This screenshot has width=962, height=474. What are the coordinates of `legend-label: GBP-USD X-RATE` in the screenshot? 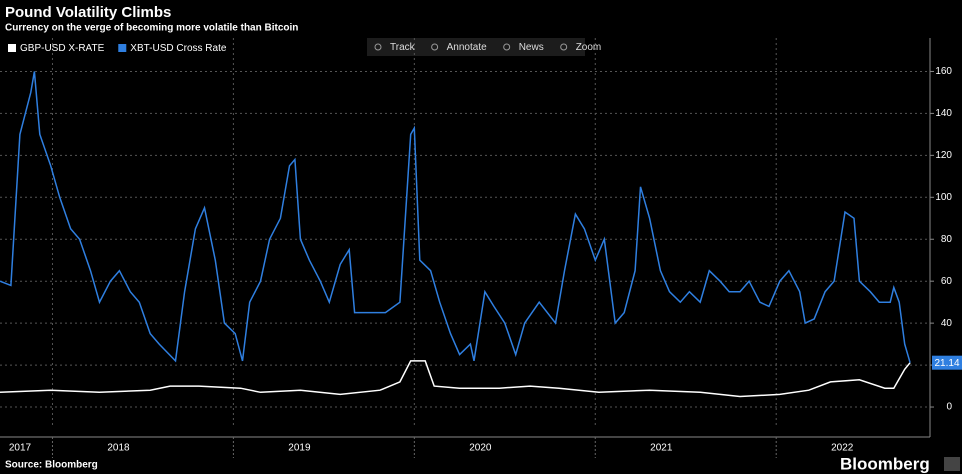 It's located at (62, 48).